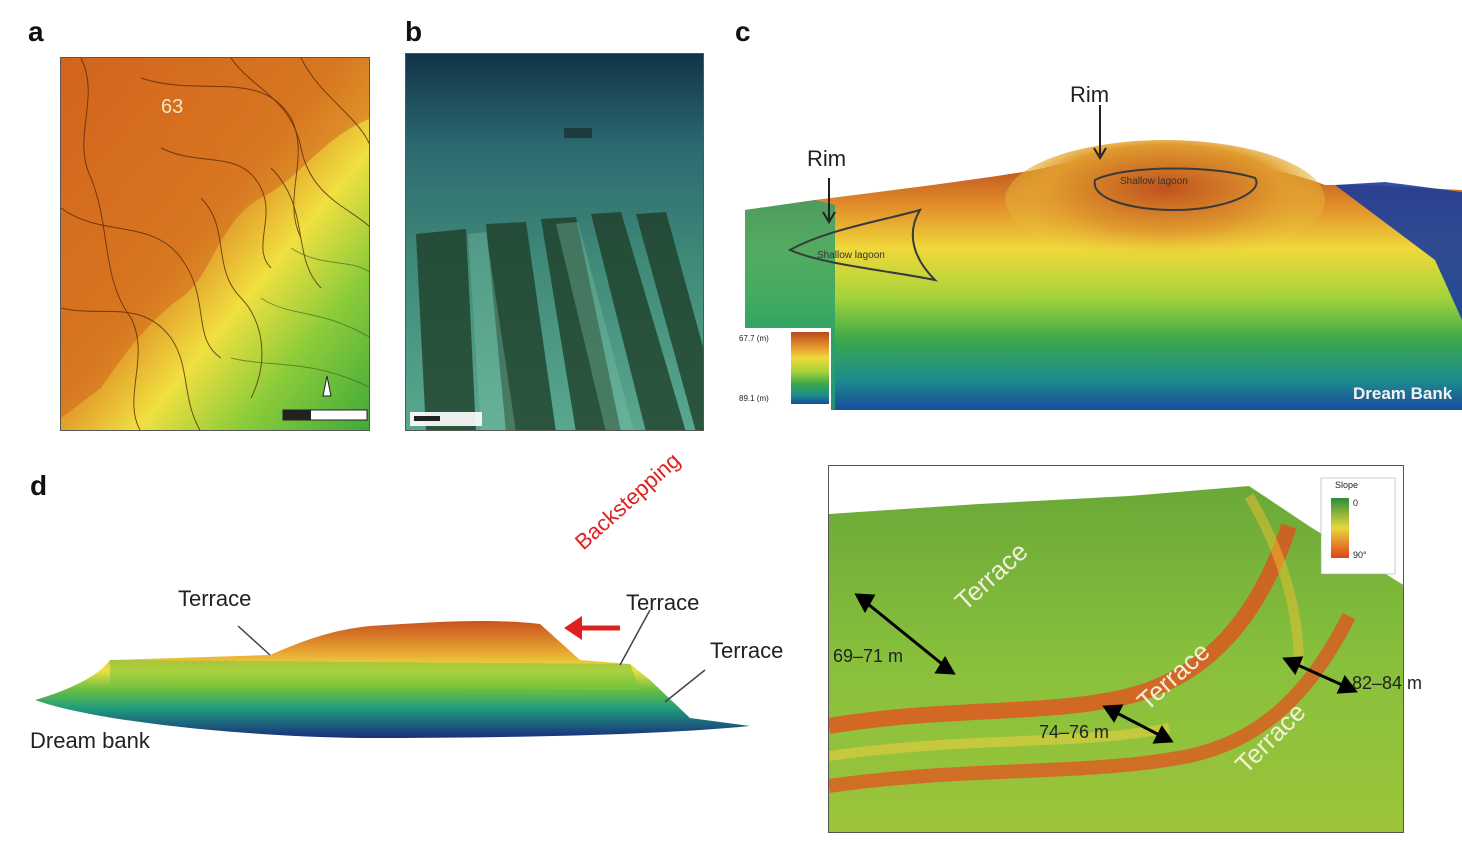 The width and height of the screenshot is (1462, 849). I want to click on depth-label-1: 69–71 m, so click(868, 656).